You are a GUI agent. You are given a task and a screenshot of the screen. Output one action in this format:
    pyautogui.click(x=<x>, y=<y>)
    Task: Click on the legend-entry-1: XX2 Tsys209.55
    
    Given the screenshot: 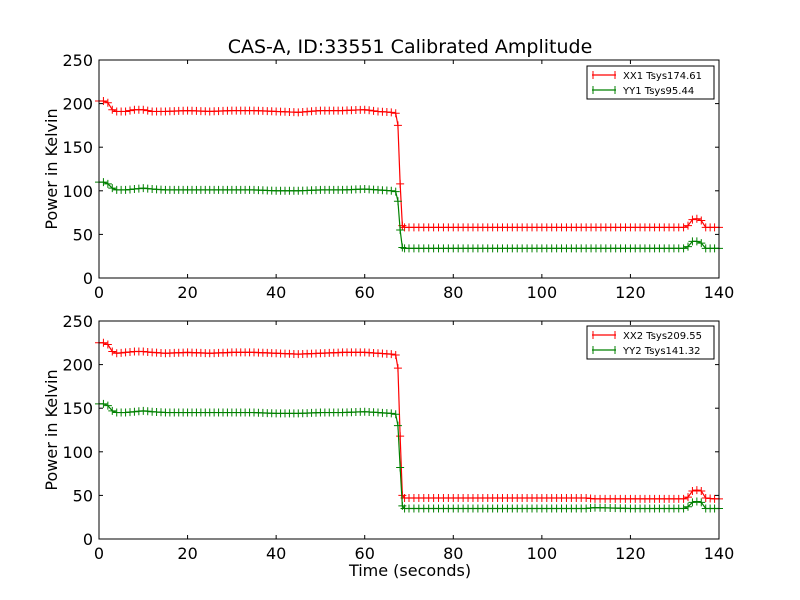 What is the action you would take?
    pyautogui.click(x=647, y=336)
    